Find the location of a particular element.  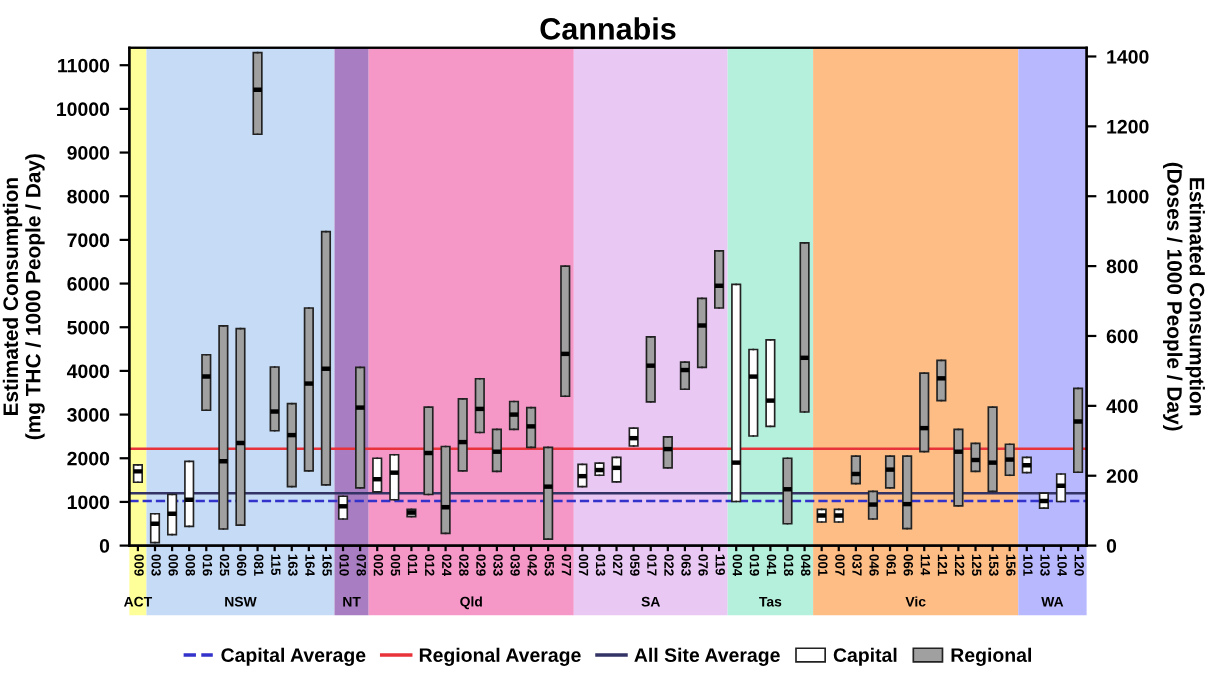

y2-tick-label: 200 is located at coordinates (1122, 476).